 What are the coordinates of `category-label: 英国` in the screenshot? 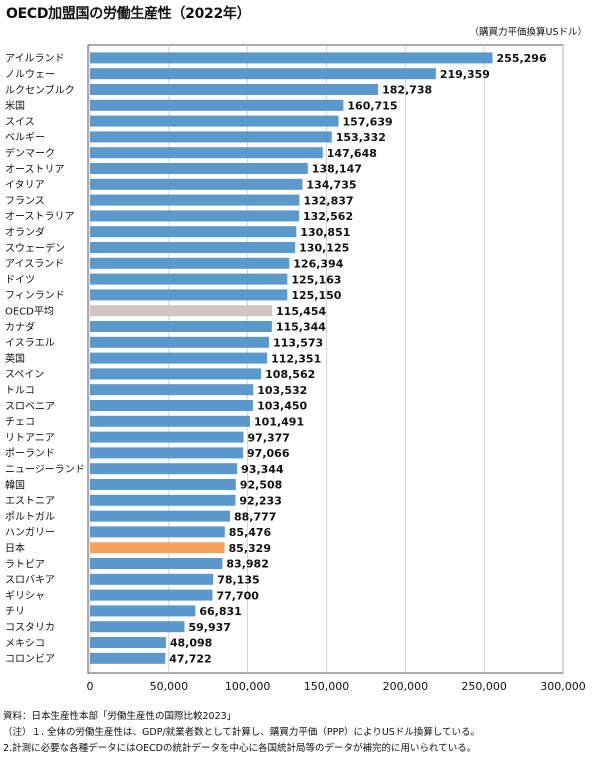 It's located at (15, 358).